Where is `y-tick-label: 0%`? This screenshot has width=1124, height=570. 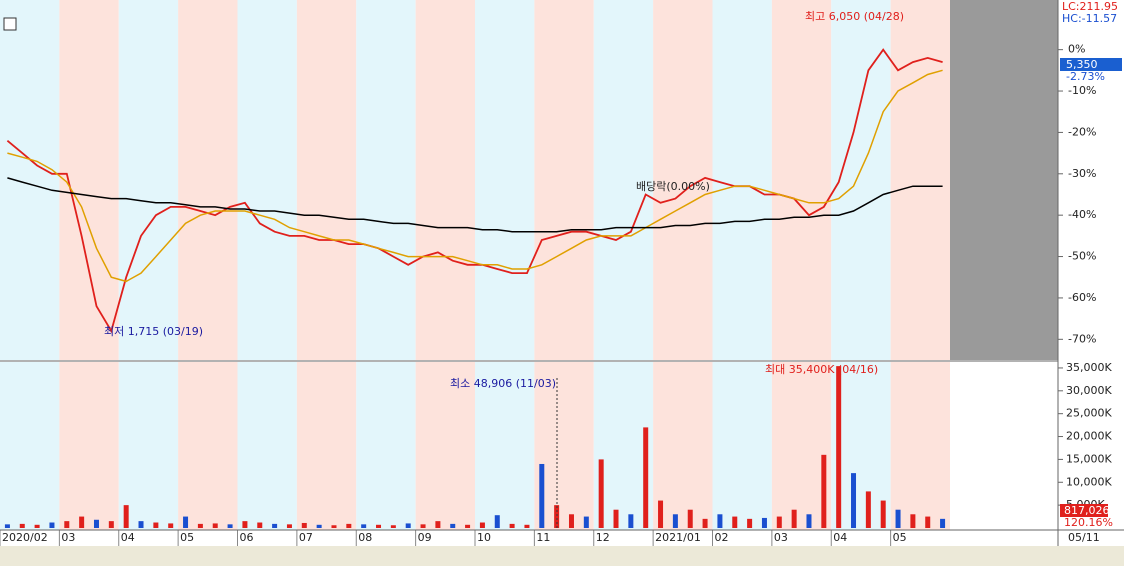 y-tick-label: 0% is located at coordinates (1076, 49).